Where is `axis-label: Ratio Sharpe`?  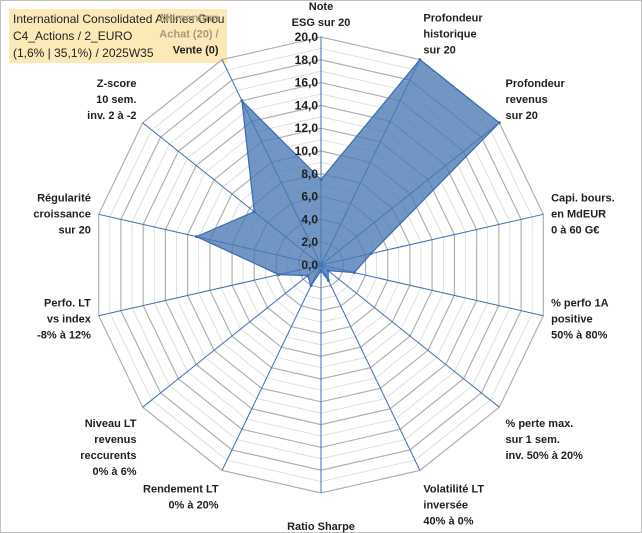
axis-label: Ratio Sharpe is located at coordinates (321, 527).